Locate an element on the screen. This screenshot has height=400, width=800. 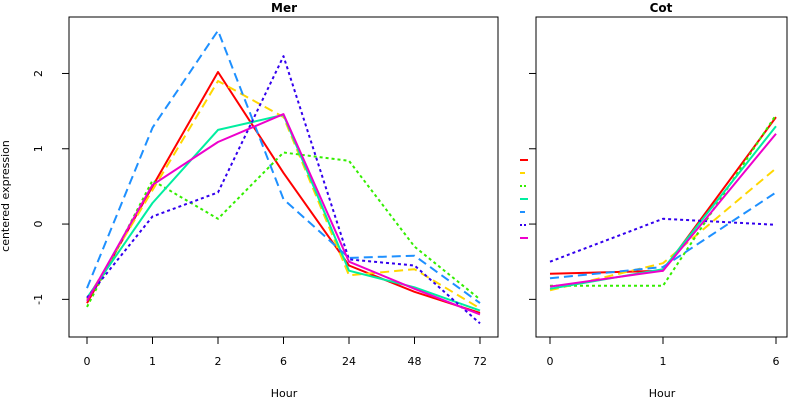
x-tick-label: 2 is located at coordinates (218, 361).